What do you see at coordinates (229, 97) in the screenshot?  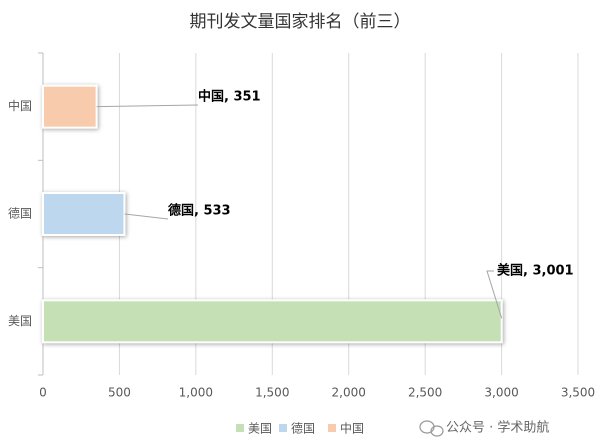 I see `data-label: 中国, 351` at bounding box center [229, 97].